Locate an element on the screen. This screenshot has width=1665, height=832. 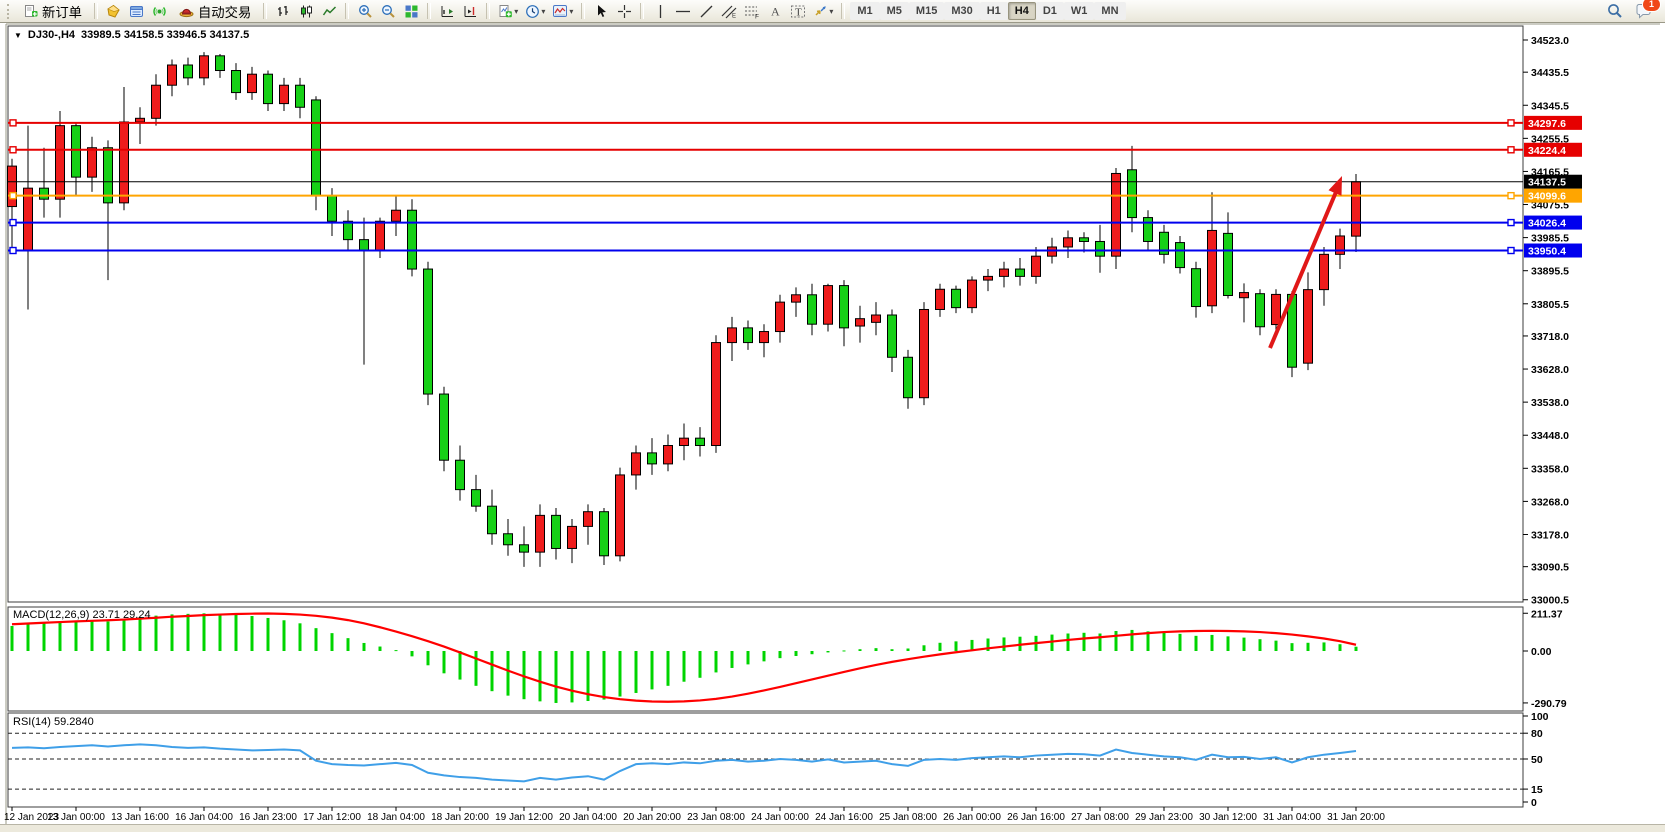
candlestick-chart-button is located at coordinates (306, 11).